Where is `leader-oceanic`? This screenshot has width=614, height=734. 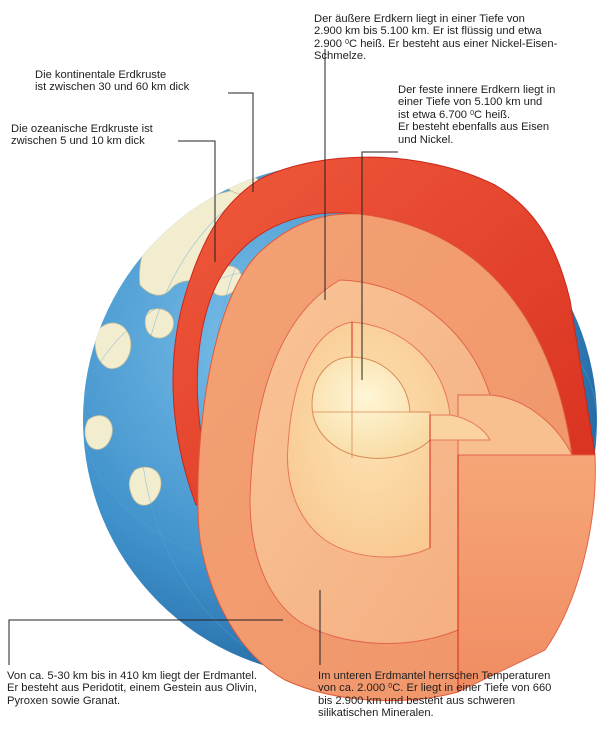 leader-oceanic is located at coordinates (197, 201).